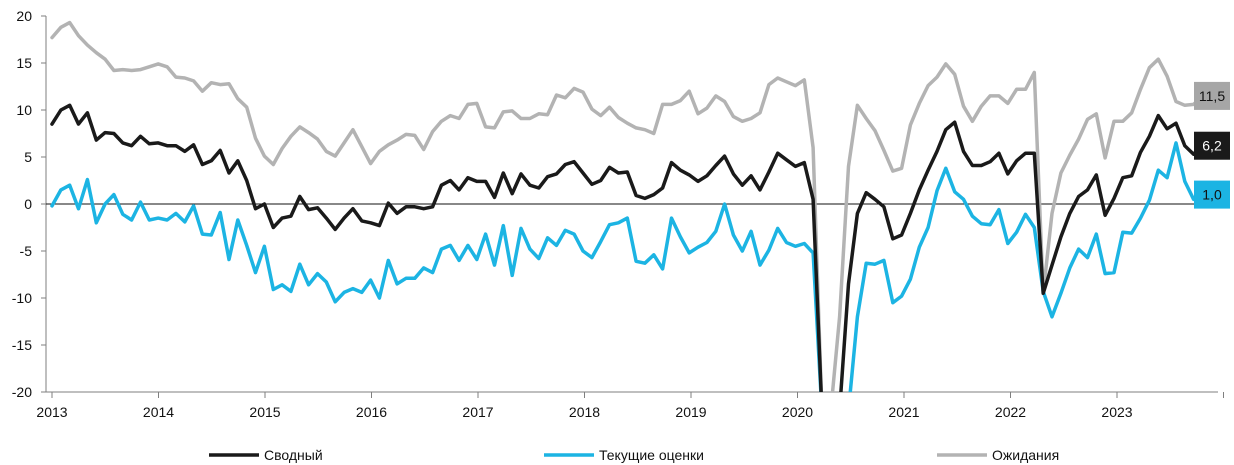 The image size is (1234, 465). I want to click on x-tick-label: 2020, so click(797, 412).